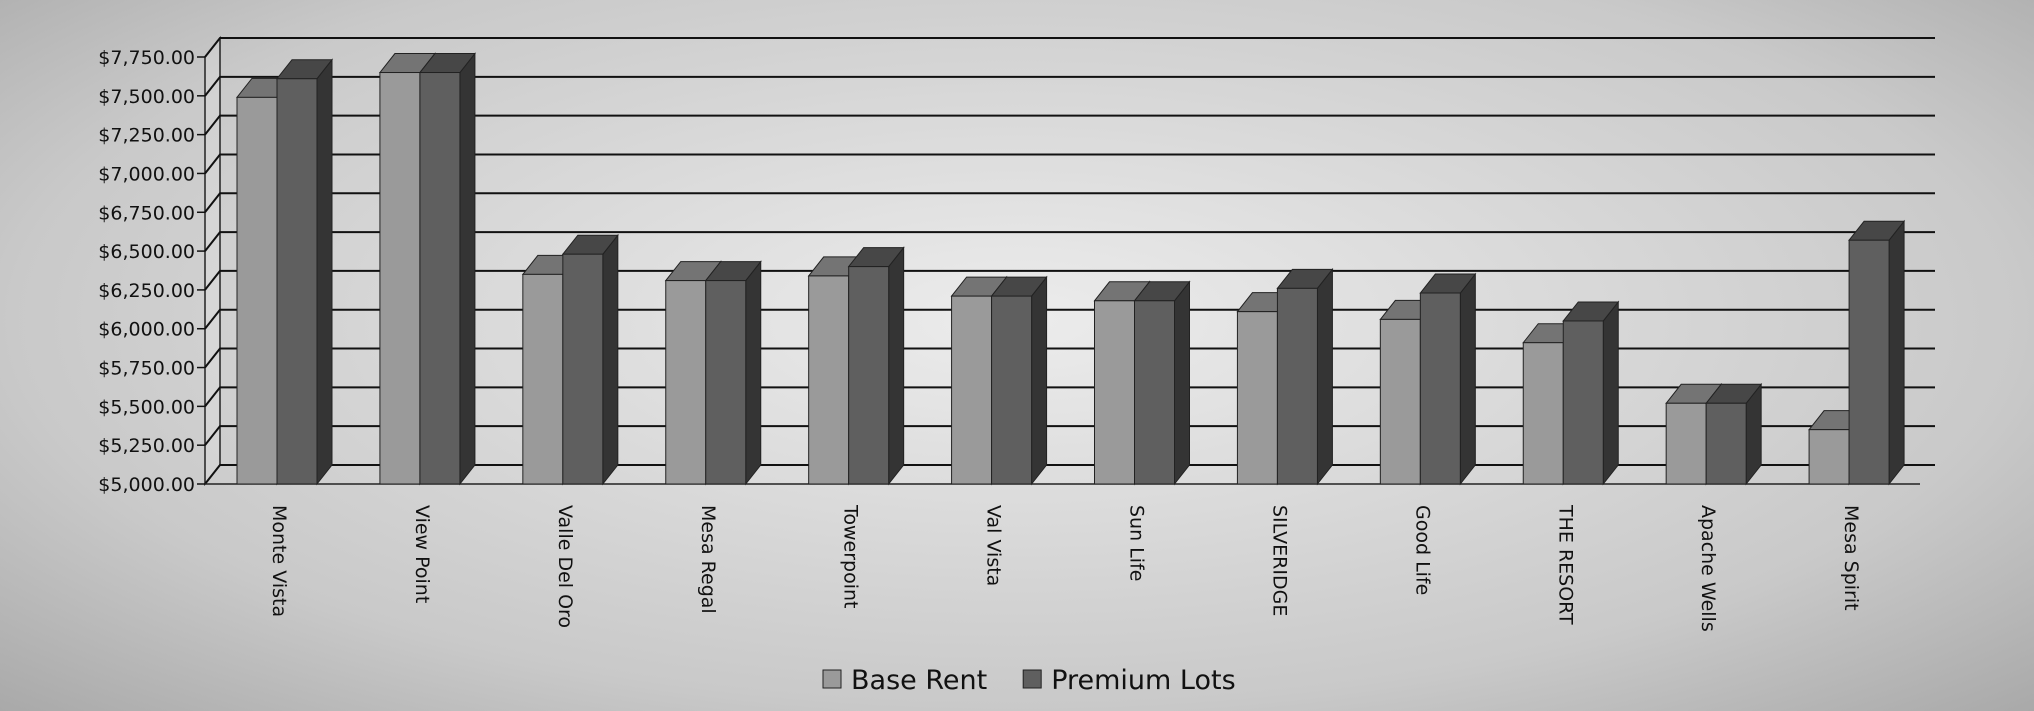  I want to click on legend-label: Premium Lots, so click(1143, 680).